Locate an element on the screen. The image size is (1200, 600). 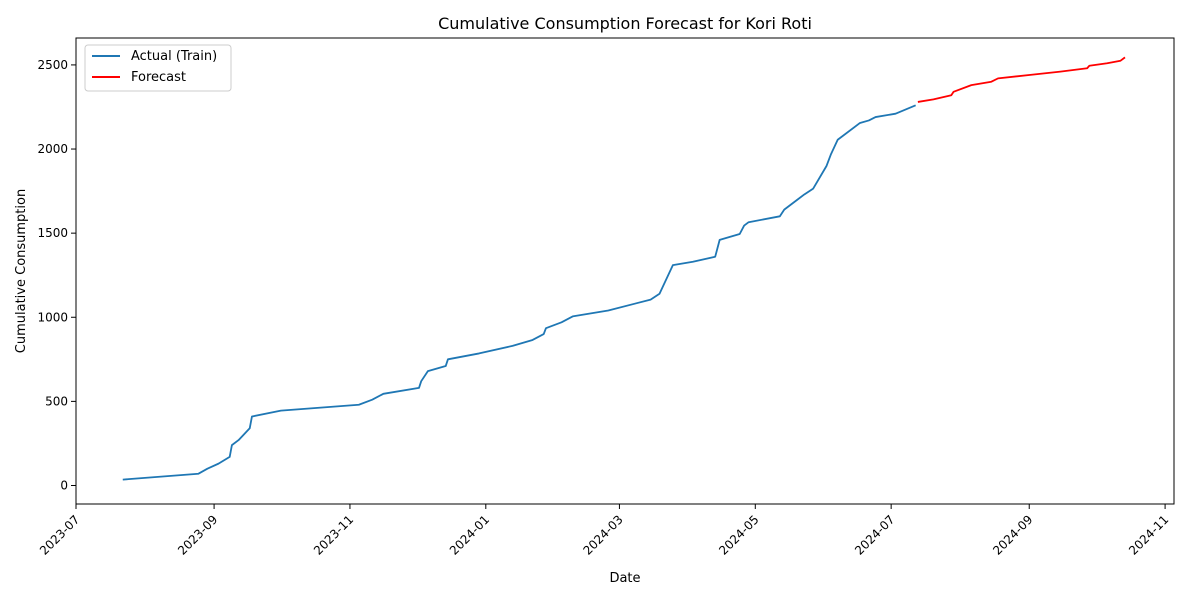
x-axis-title: Date is located at coordinates (624, 578).